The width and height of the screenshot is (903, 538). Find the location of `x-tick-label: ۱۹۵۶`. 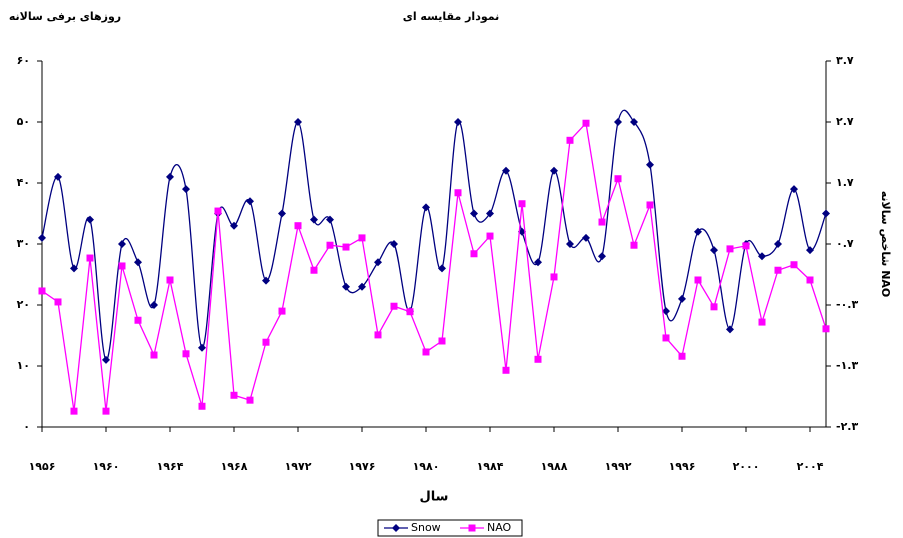

x-tick-label: ۱۹۵۶ is located at coordinates (42, 466).